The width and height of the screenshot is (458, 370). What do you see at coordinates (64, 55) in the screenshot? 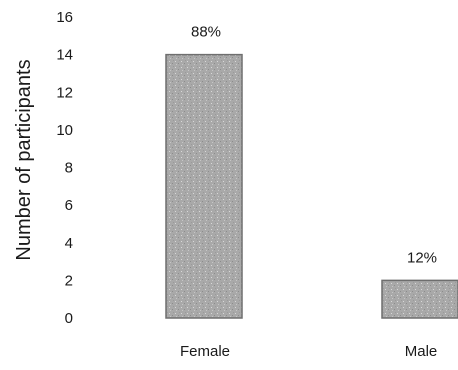
I see `y-tick-label: 14` at bounding box center [64, 55].